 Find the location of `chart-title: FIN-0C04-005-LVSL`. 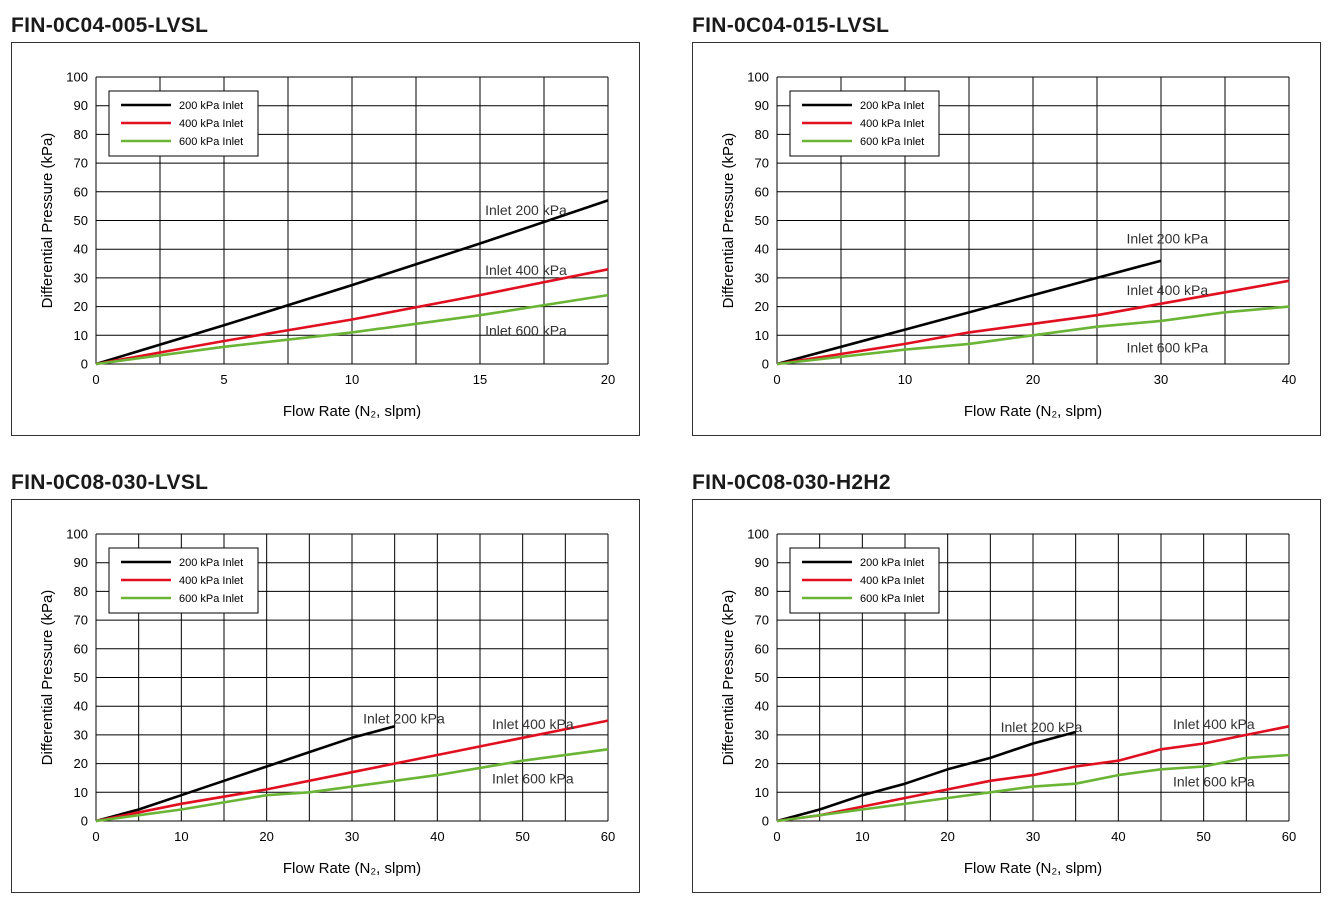

chart-title: FIN-0C04-005-LVSL is located at coordinates (110, 25).